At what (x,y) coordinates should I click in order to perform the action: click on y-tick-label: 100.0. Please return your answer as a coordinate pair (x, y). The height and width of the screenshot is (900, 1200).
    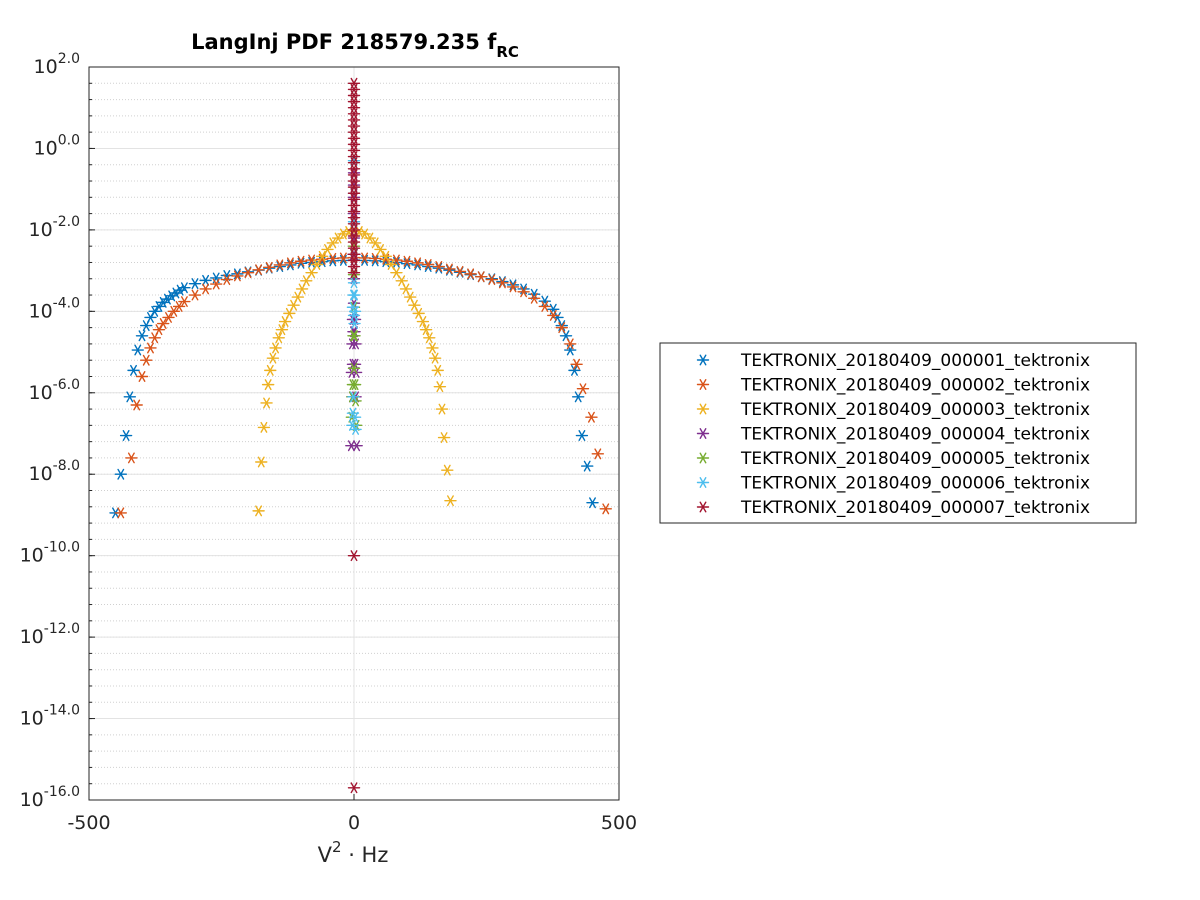
    Looking at the image, I should click on (57, 145).